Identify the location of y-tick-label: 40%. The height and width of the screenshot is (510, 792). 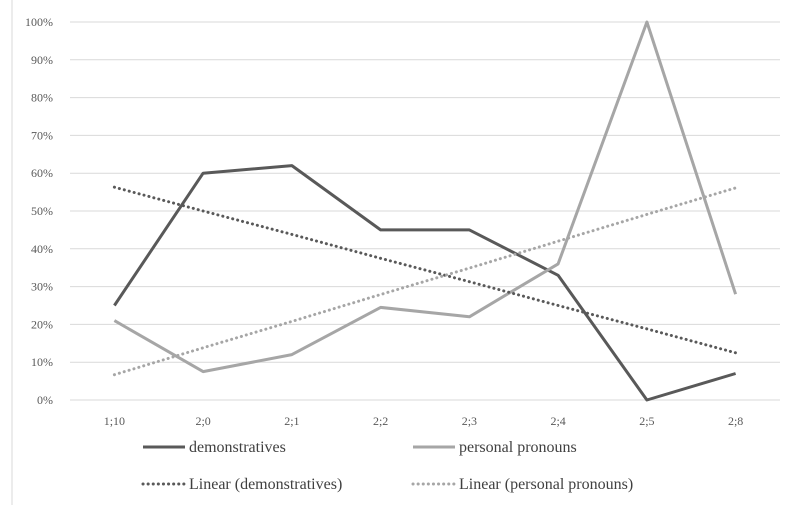
(42, 249).